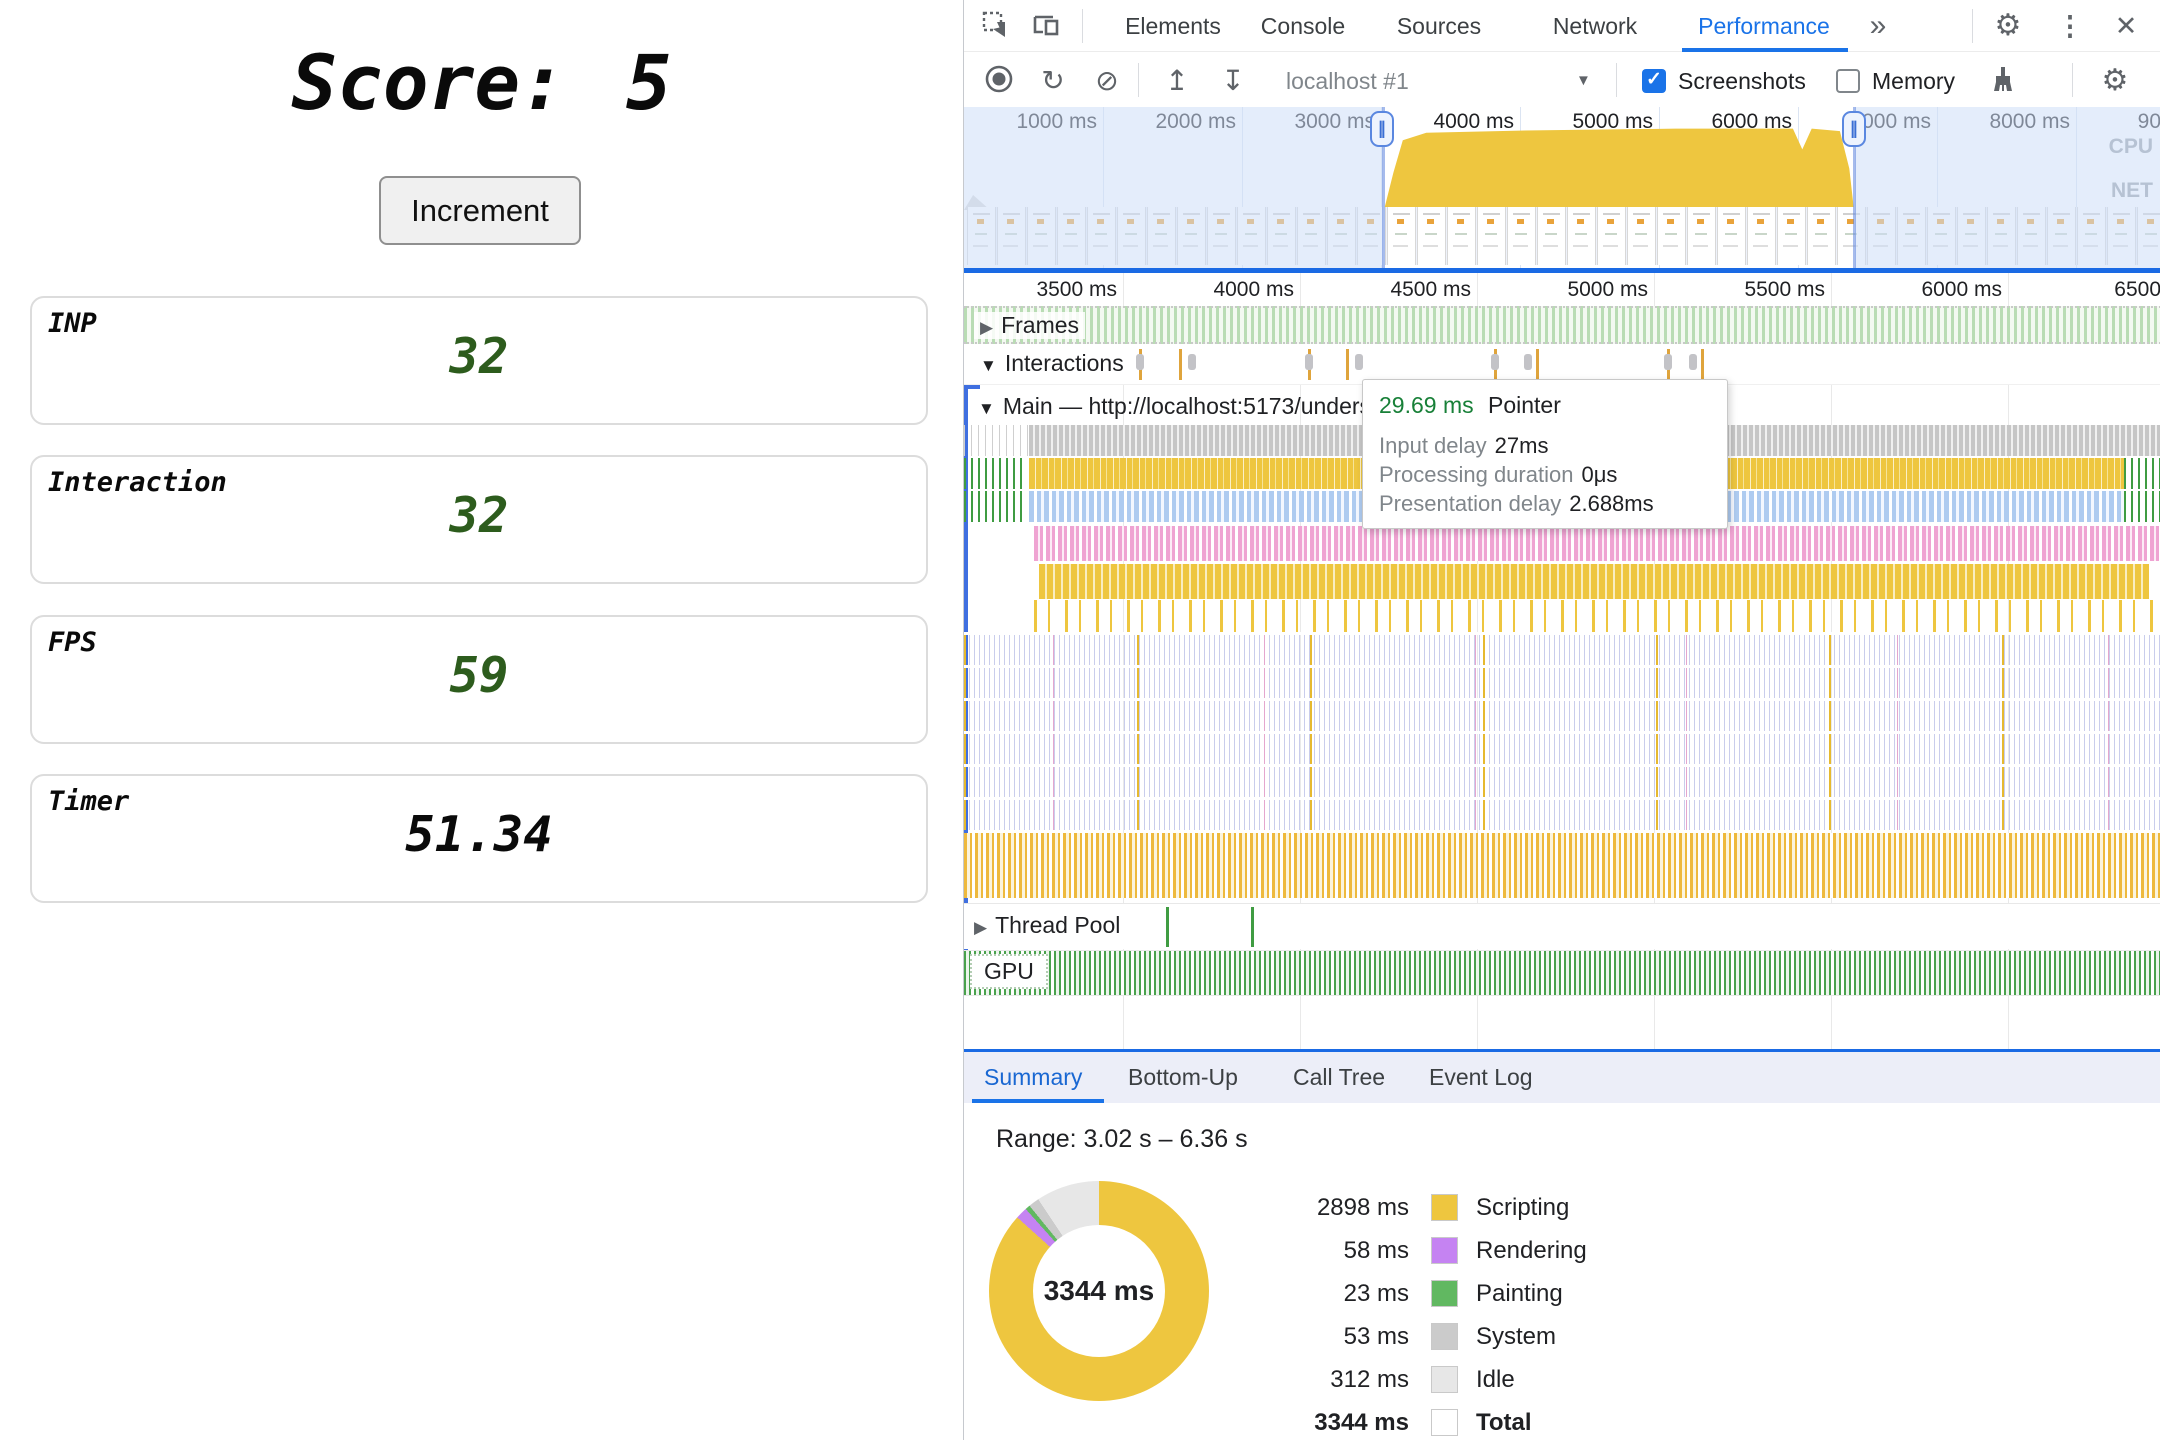 The width and height of the screenshot is (2160, 1440). I want to click on tooltip-row-value: 0μs, so click(1599, 474).